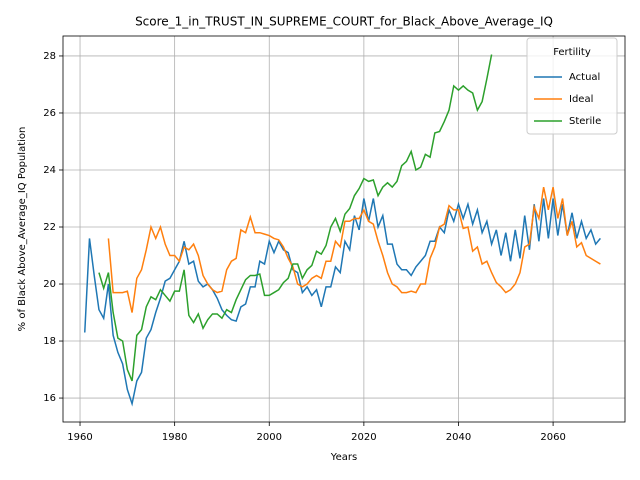 The width and height of the screenshot is (640, 480). What do you see at coordinates (363, 437) in the screenshot?
I see `x-tick-label: 2020` at bounding box center [363, 437].